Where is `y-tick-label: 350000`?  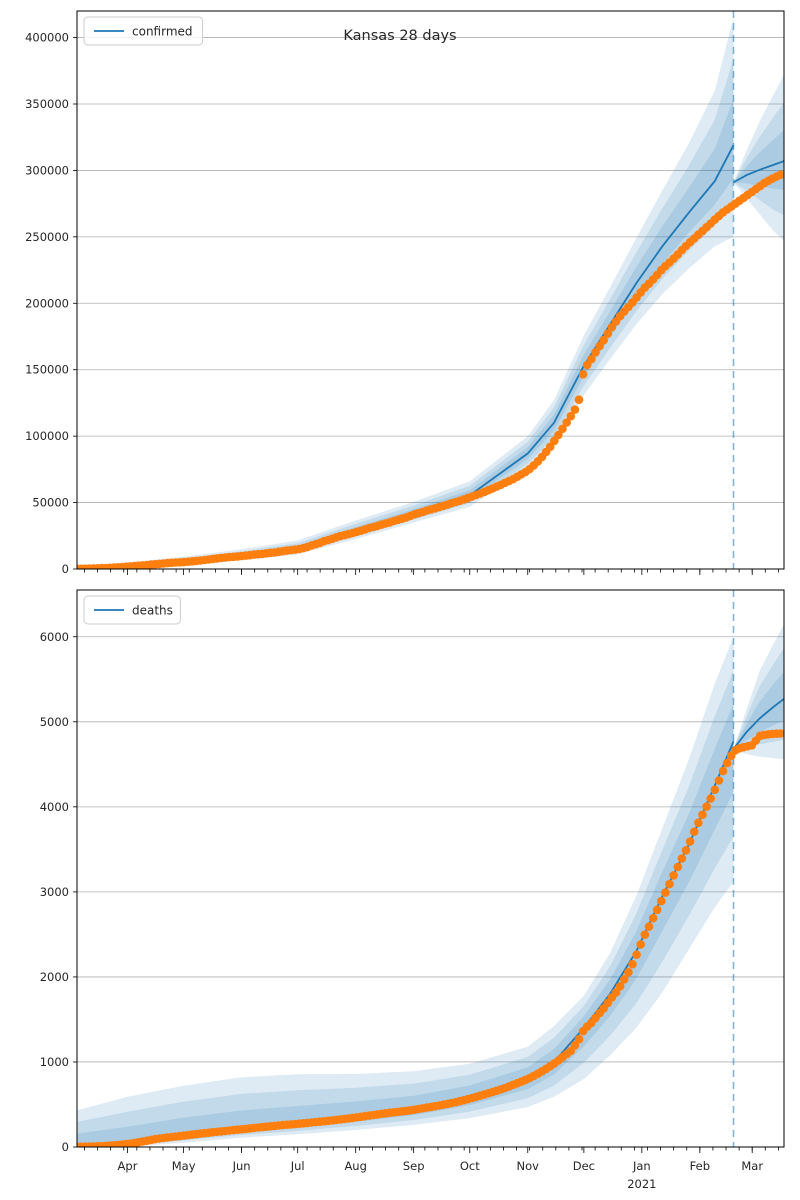
y-tick-label: 350000 is located at coordinates (47, 104).